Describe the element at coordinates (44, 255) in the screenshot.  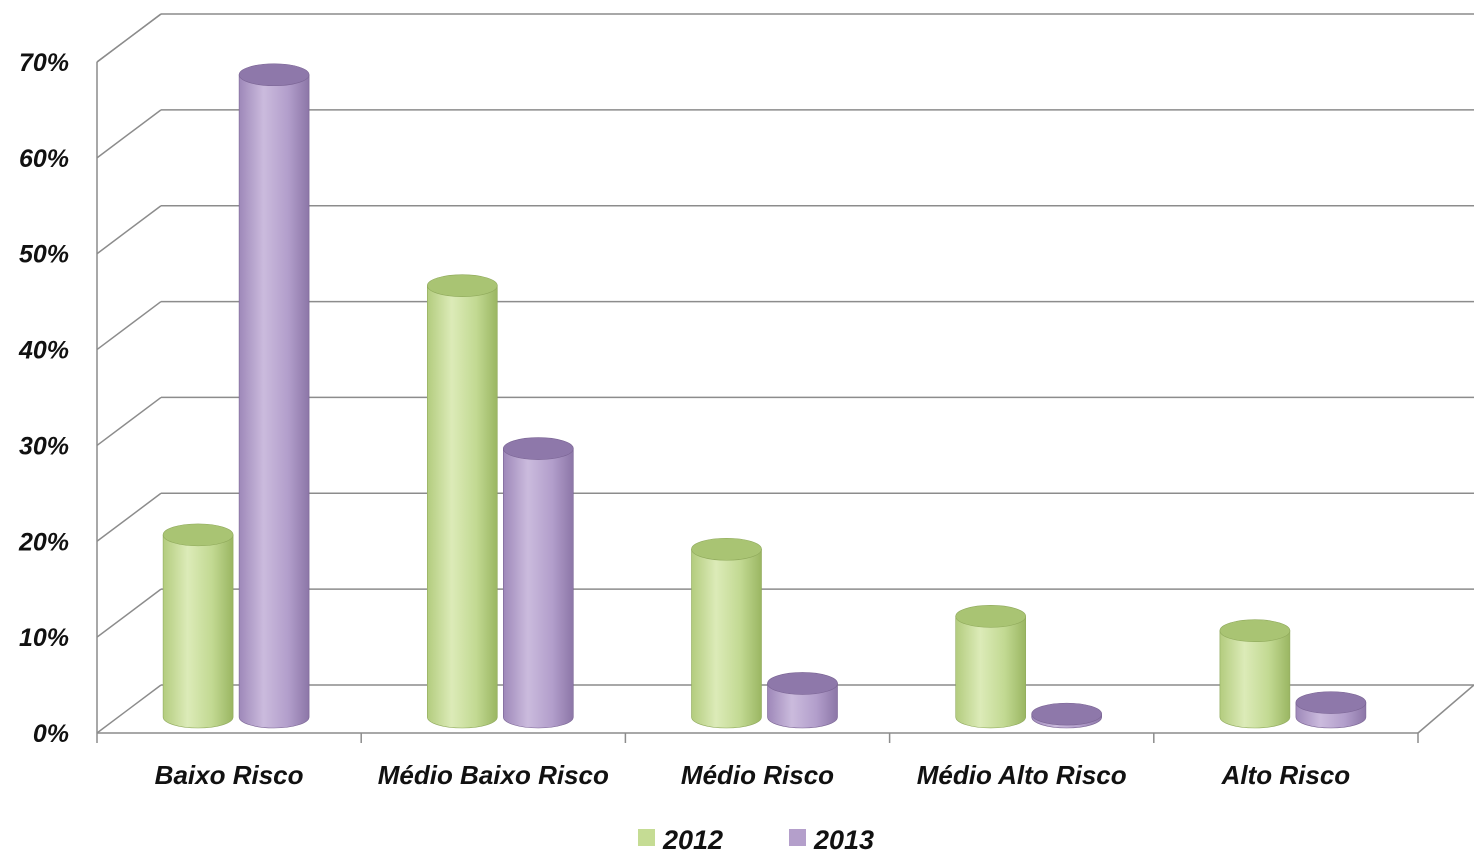
I see `y-tick-label: 50%` at that location.